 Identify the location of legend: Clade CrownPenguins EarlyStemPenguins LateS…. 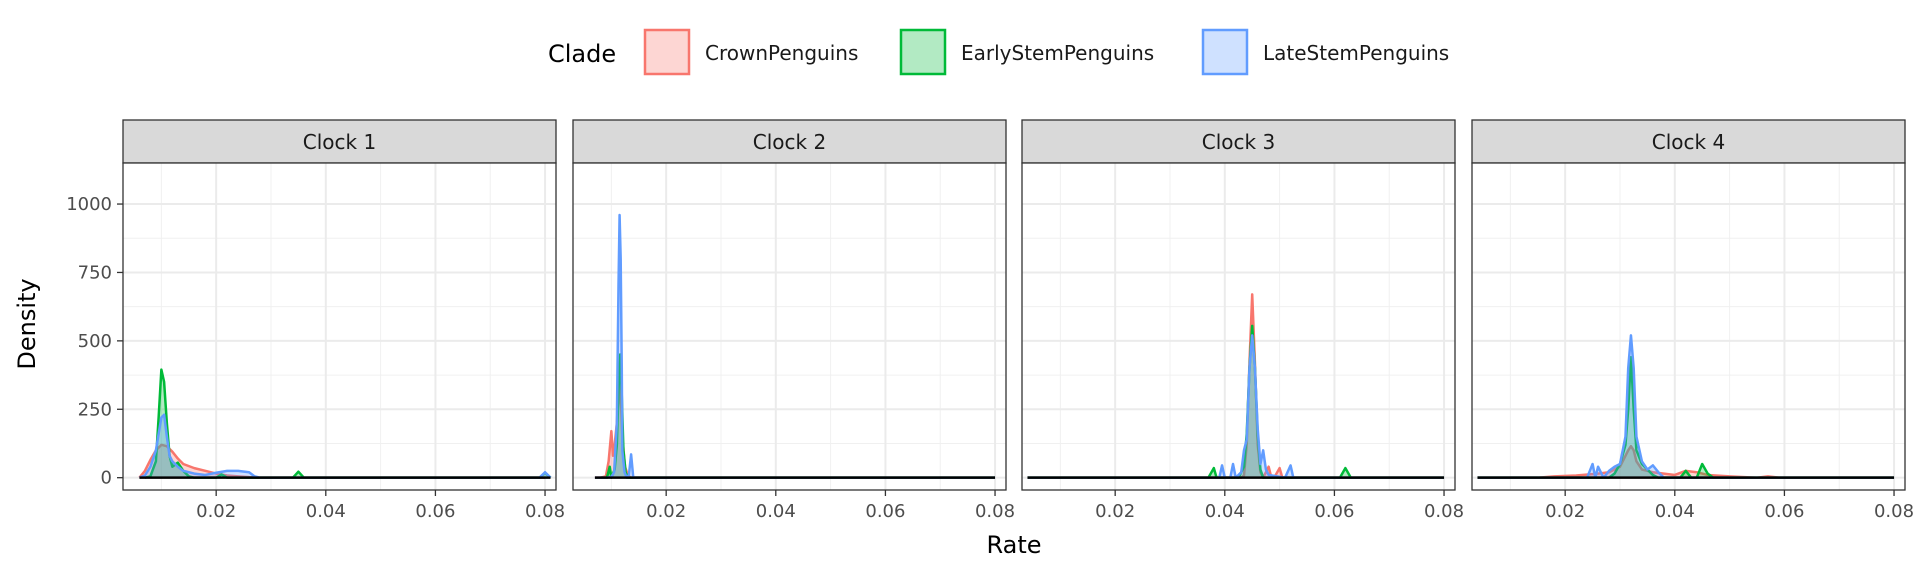
(998, 52).